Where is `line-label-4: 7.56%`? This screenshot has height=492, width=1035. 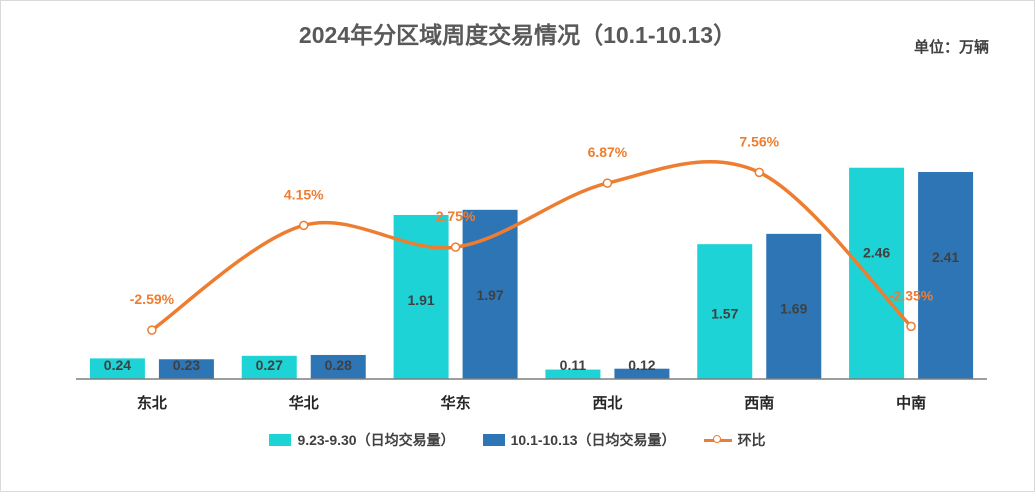 line-label-4: 7.56% is located at coordinates (759, 141).